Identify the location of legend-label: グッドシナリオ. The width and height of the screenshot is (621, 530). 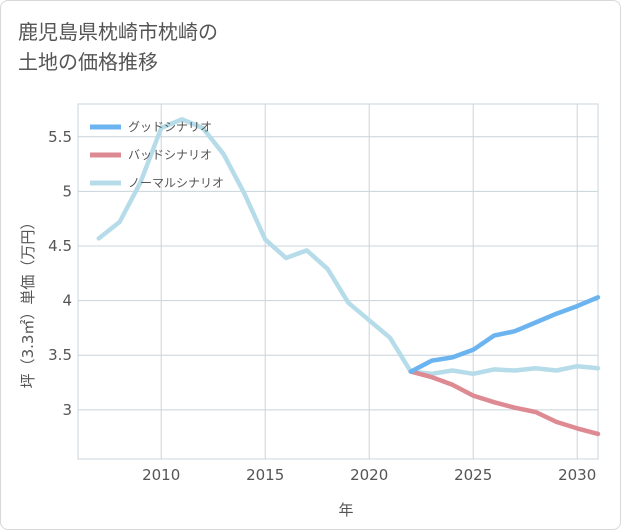
(170, 127).